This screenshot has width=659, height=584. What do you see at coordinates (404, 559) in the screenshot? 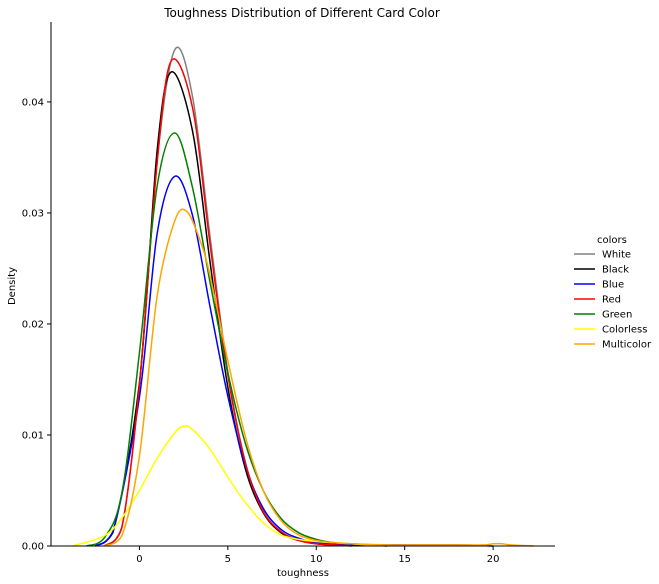
I see `x-tick-label: 15` at bounding box center [404, 559].